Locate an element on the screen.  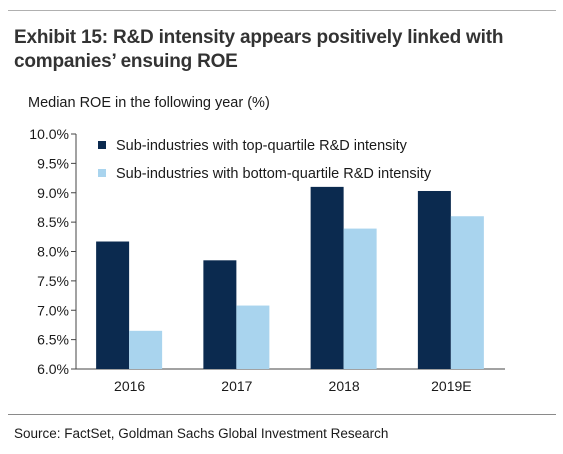
top-divider is located at coordinates (282, 10).